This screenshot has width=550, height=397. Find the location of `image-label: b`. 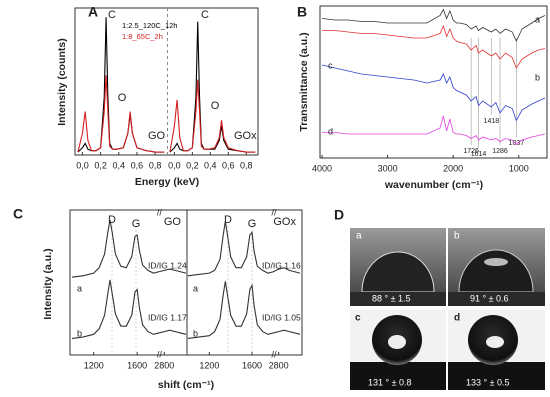

image-label: b is located at coordinates (457, 236).